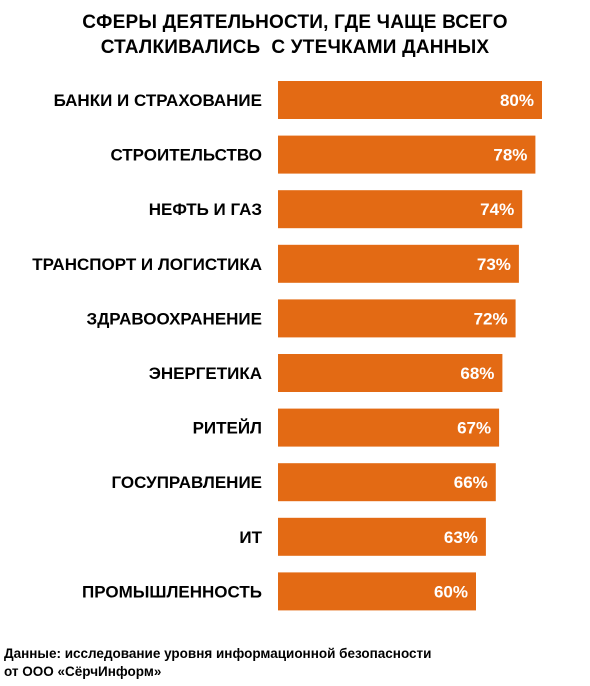 This screenshot has height=686, width=590. I want to click on category-label-1: БАНКИ И СТРАХОВАНИЕ, so click(158, 100).